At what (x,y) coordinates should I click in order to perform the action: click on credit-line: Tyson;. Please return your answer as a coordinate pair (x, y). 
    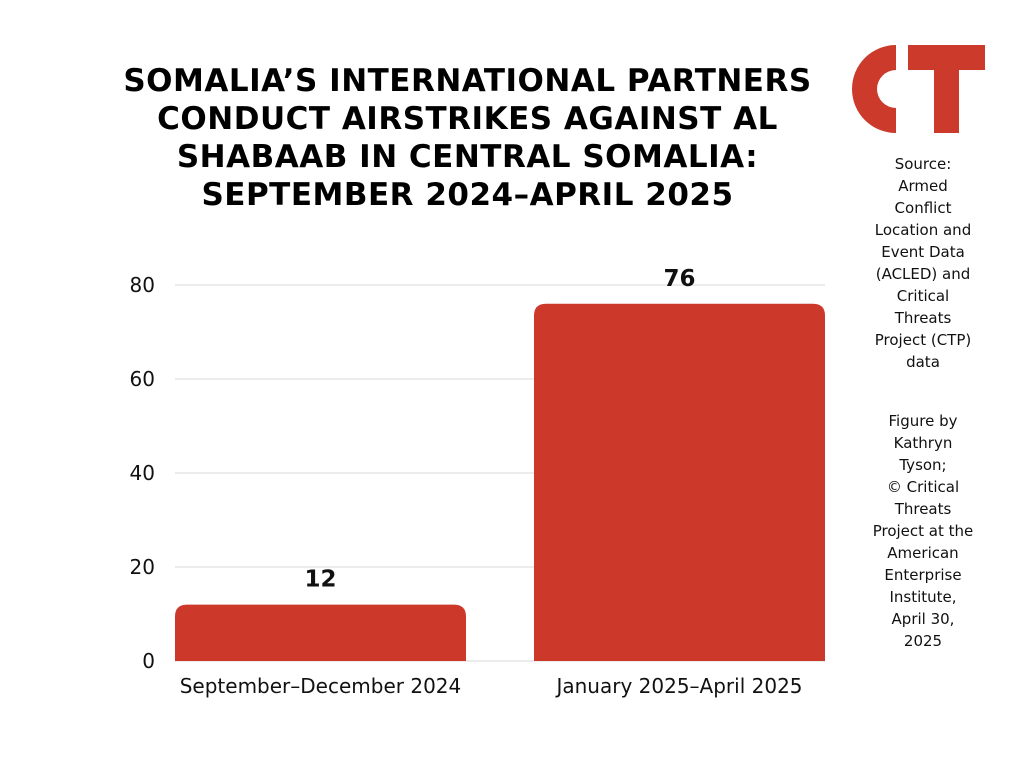
    Looking at the image, I should click on (923, 465).